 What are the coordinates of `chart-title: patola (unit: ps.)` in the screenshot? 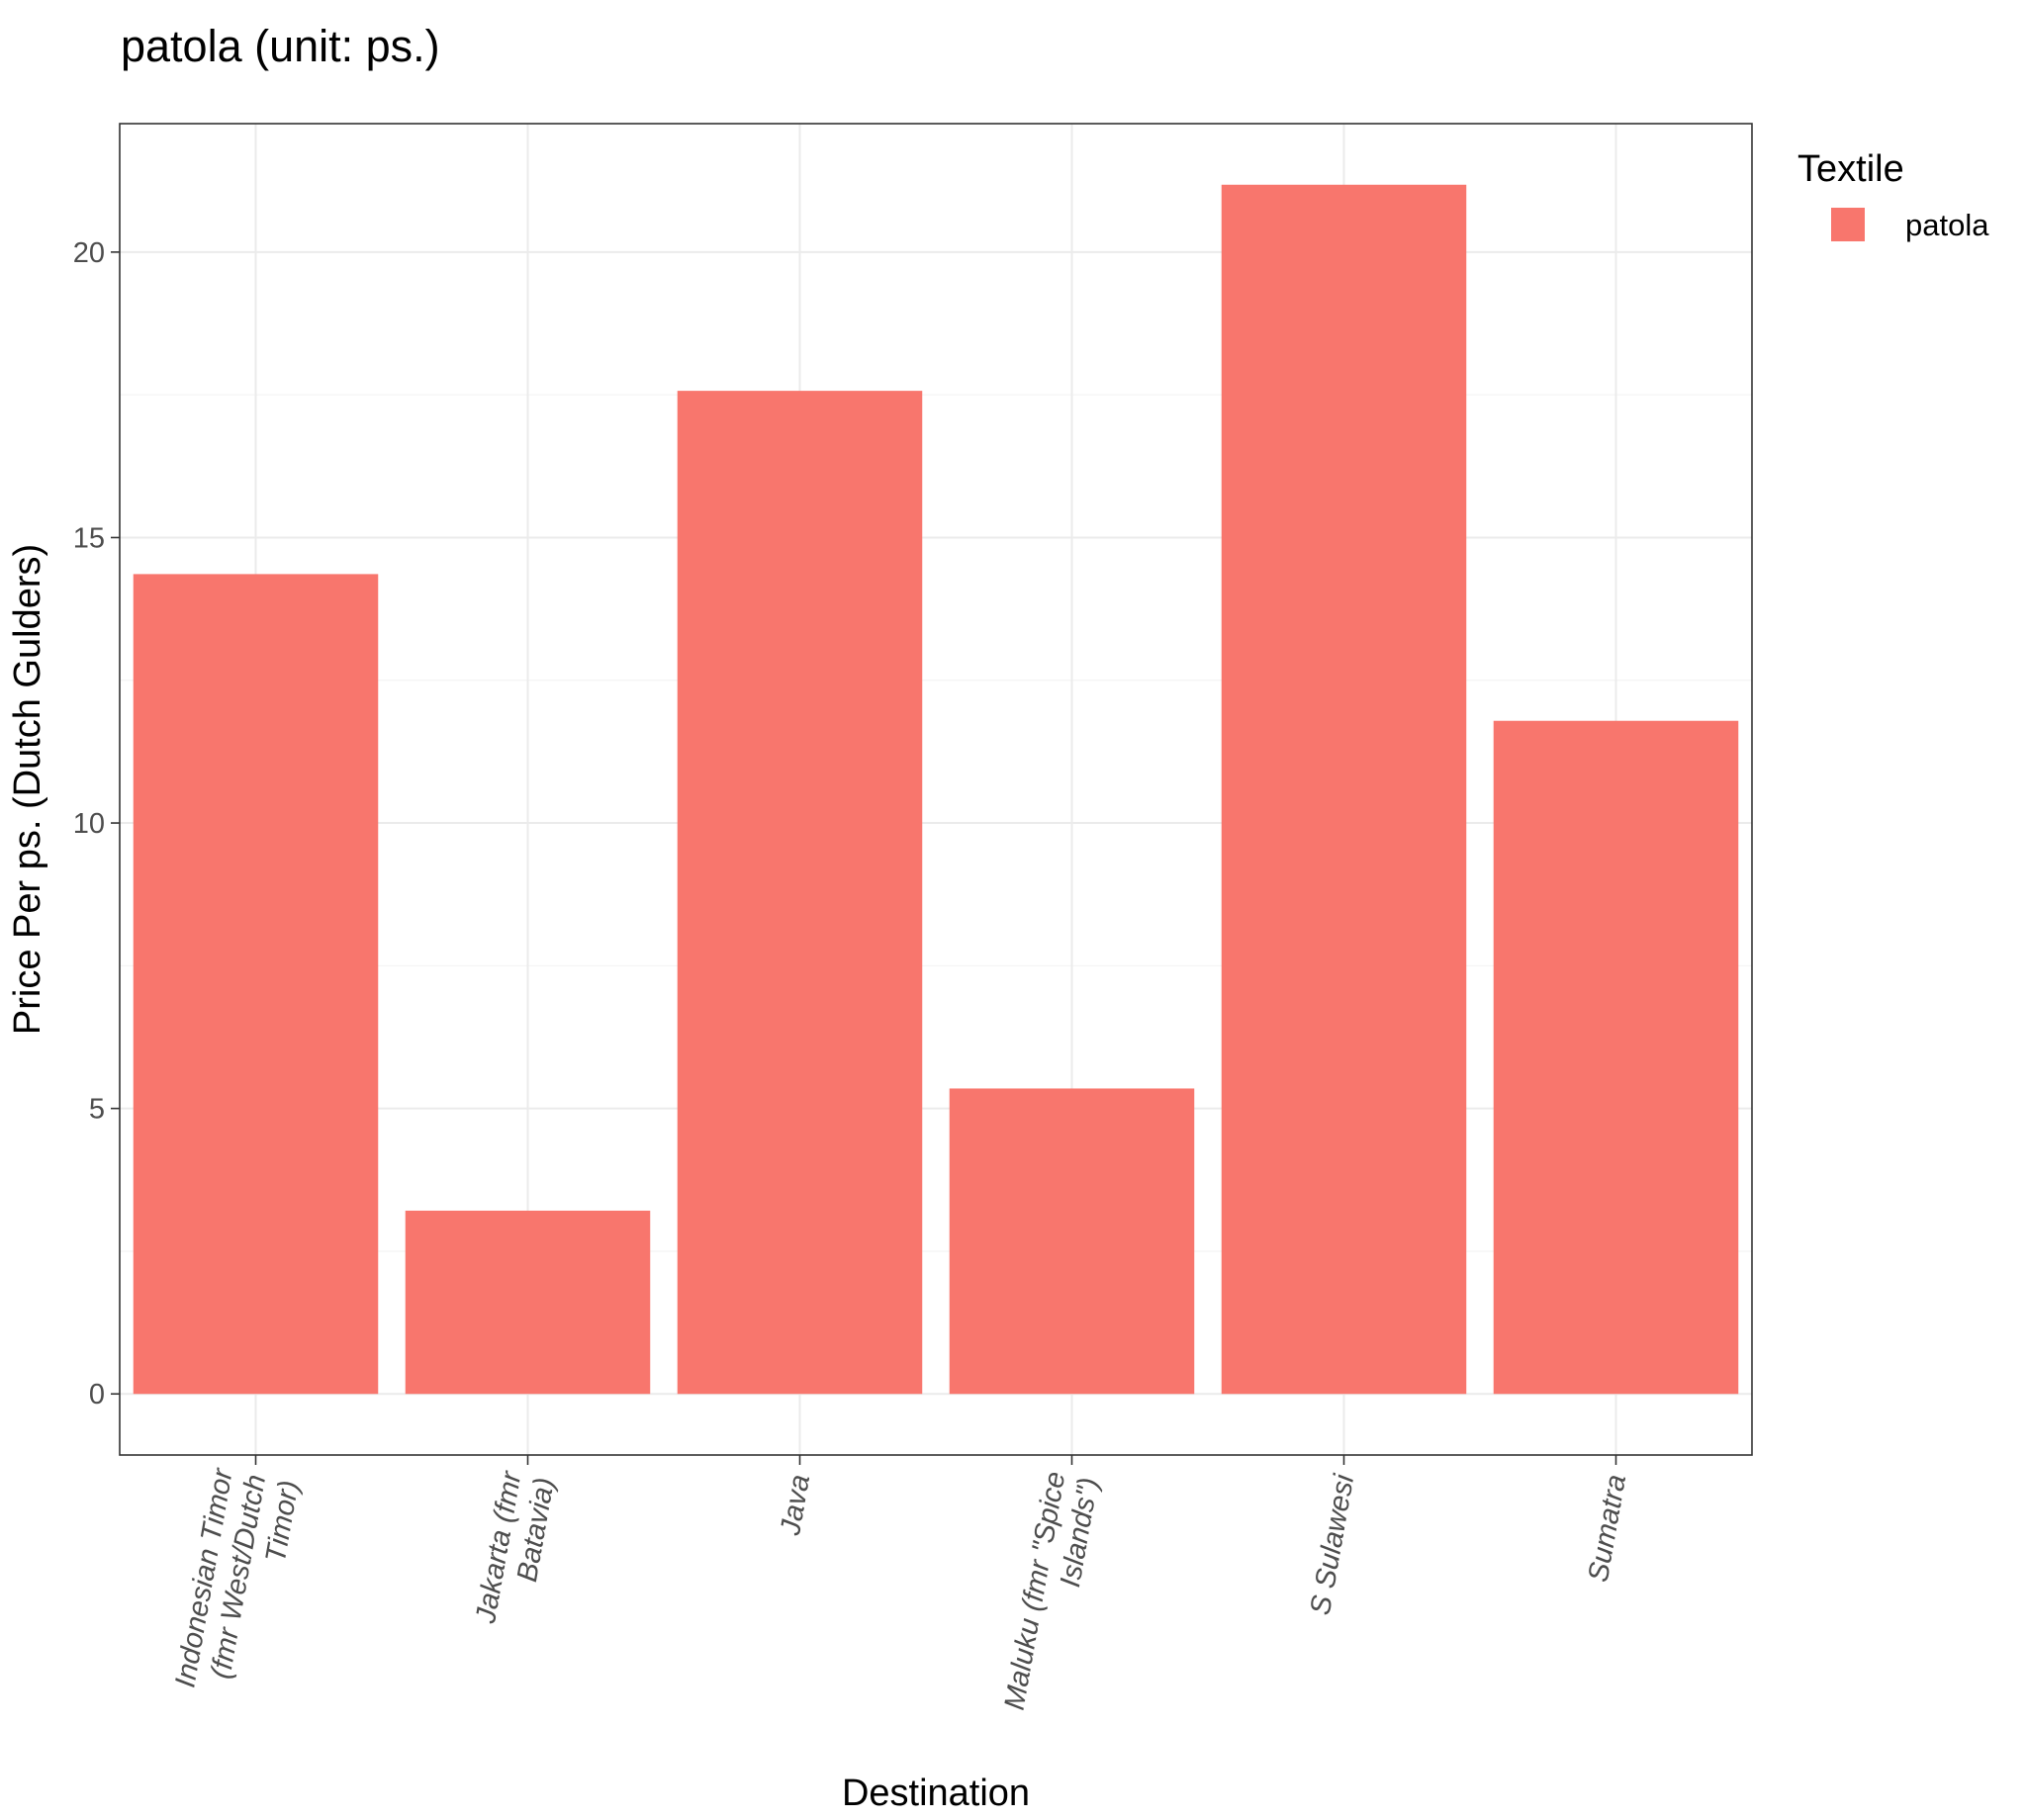 It's located at (280, 46).